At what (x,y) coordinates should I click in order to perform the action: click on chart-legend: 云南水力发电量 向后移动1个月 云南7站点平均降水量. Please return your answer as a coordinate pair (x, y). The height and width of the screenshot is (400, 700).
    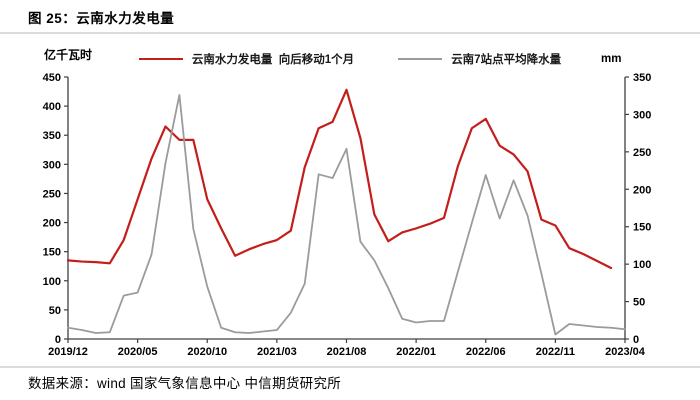
    Looking at the image, I should click on (350, 59).